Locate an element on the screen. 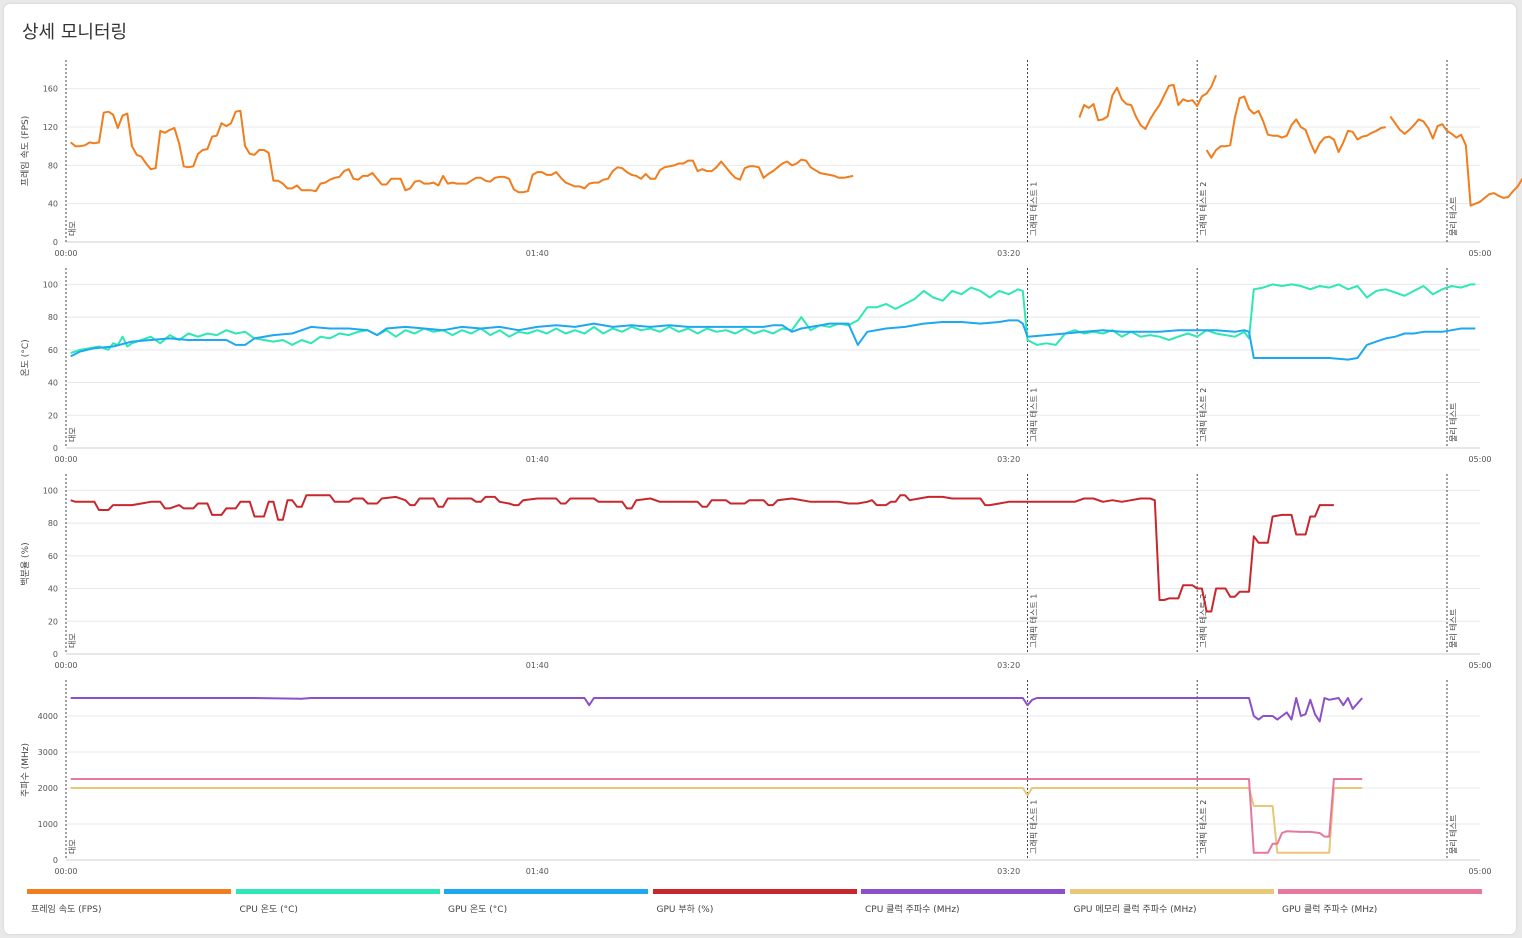 This screenshot has height=938, width=1522. y-tick-label: 3000 is located at coordinates (48, 752).